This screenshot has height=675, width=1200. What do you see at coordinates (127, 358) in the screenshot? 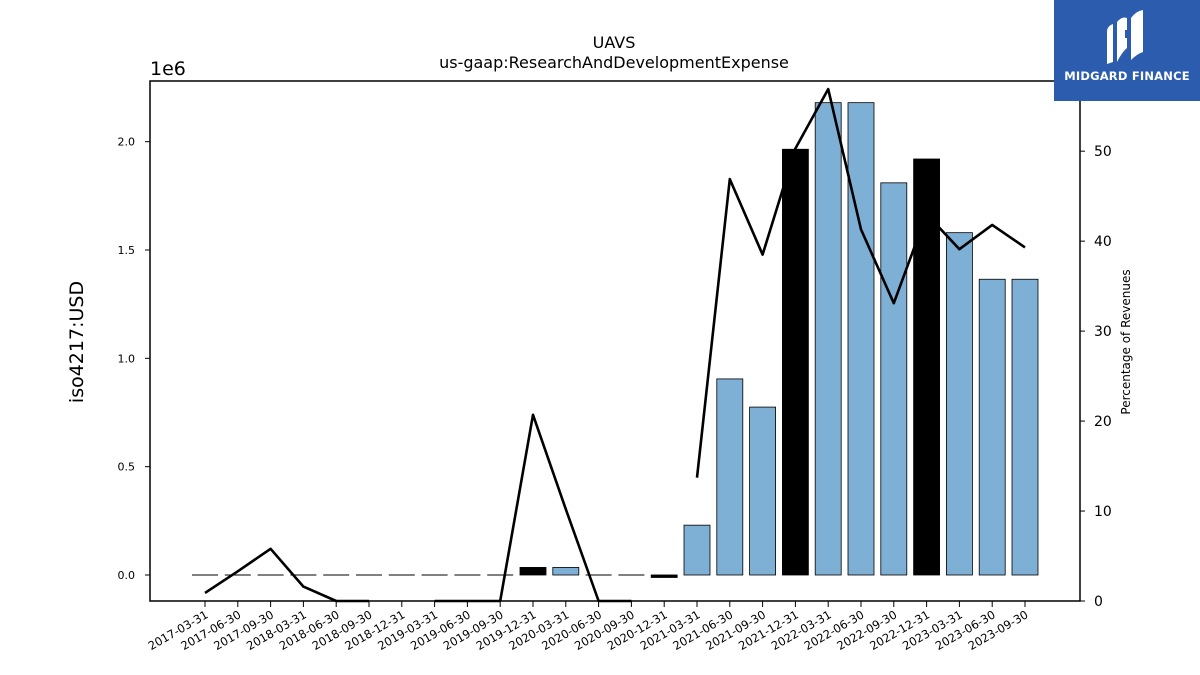
I see `left-tick-label: 1.0` at bounding box center [127, 358].